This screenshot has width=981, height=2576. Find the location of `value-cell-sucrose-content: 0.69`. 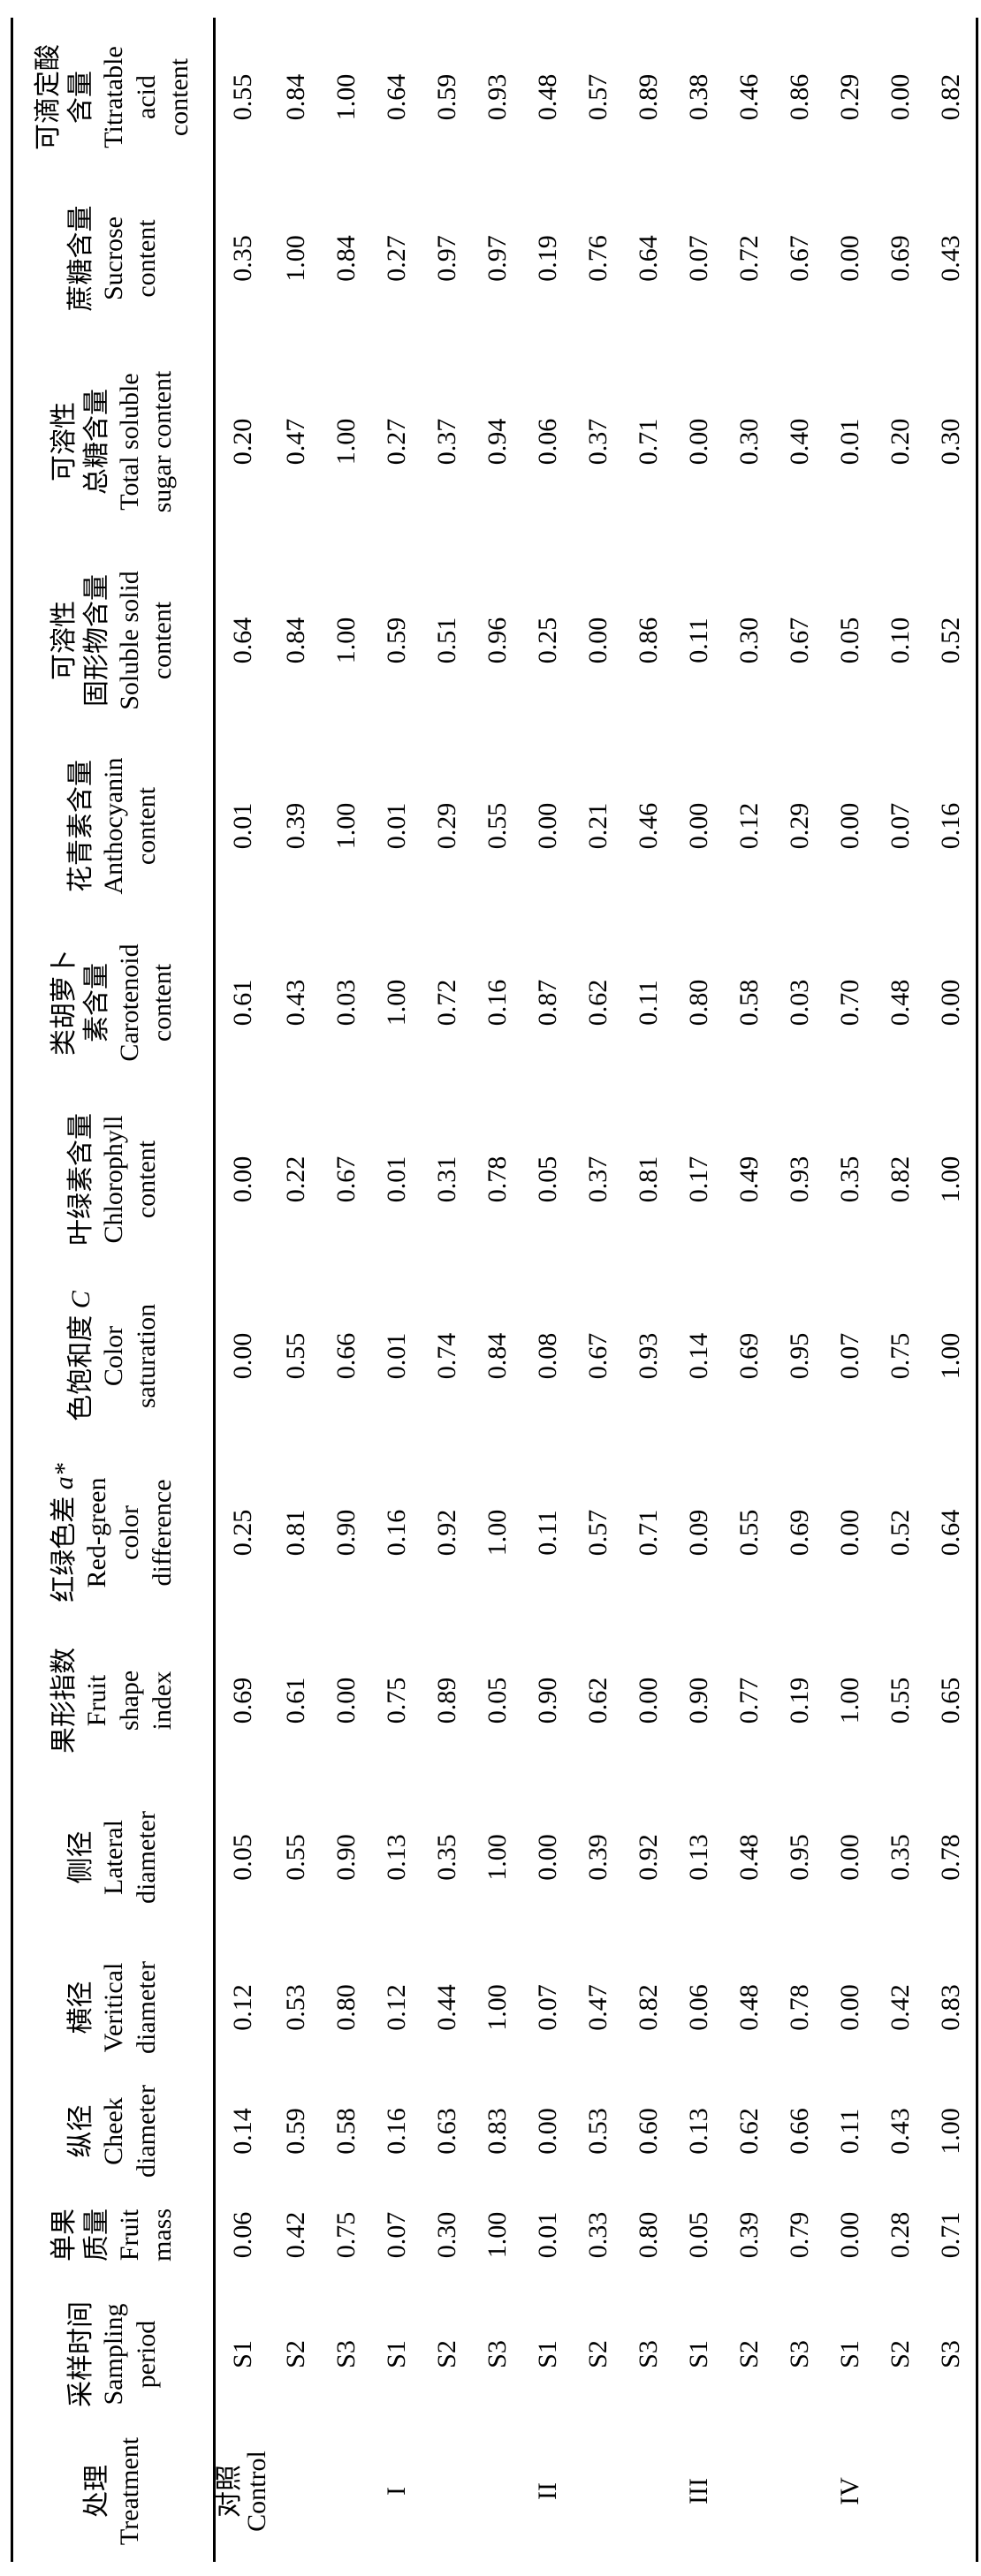

value-cell-sucrose-content: 0.69 is located at coordinates (900, 259).